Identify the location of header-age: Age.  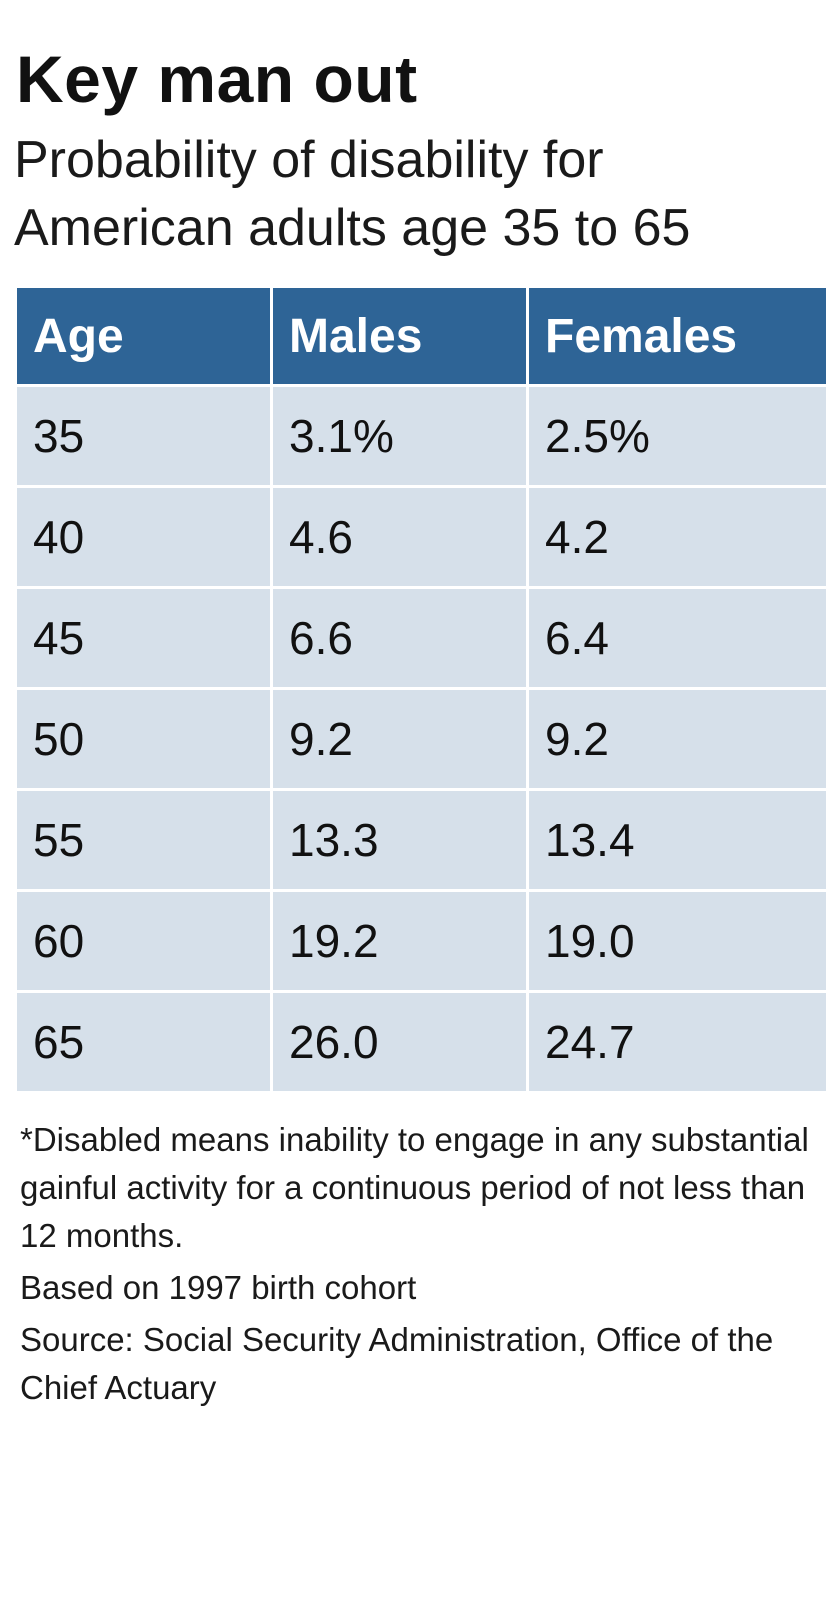
(143, 336).